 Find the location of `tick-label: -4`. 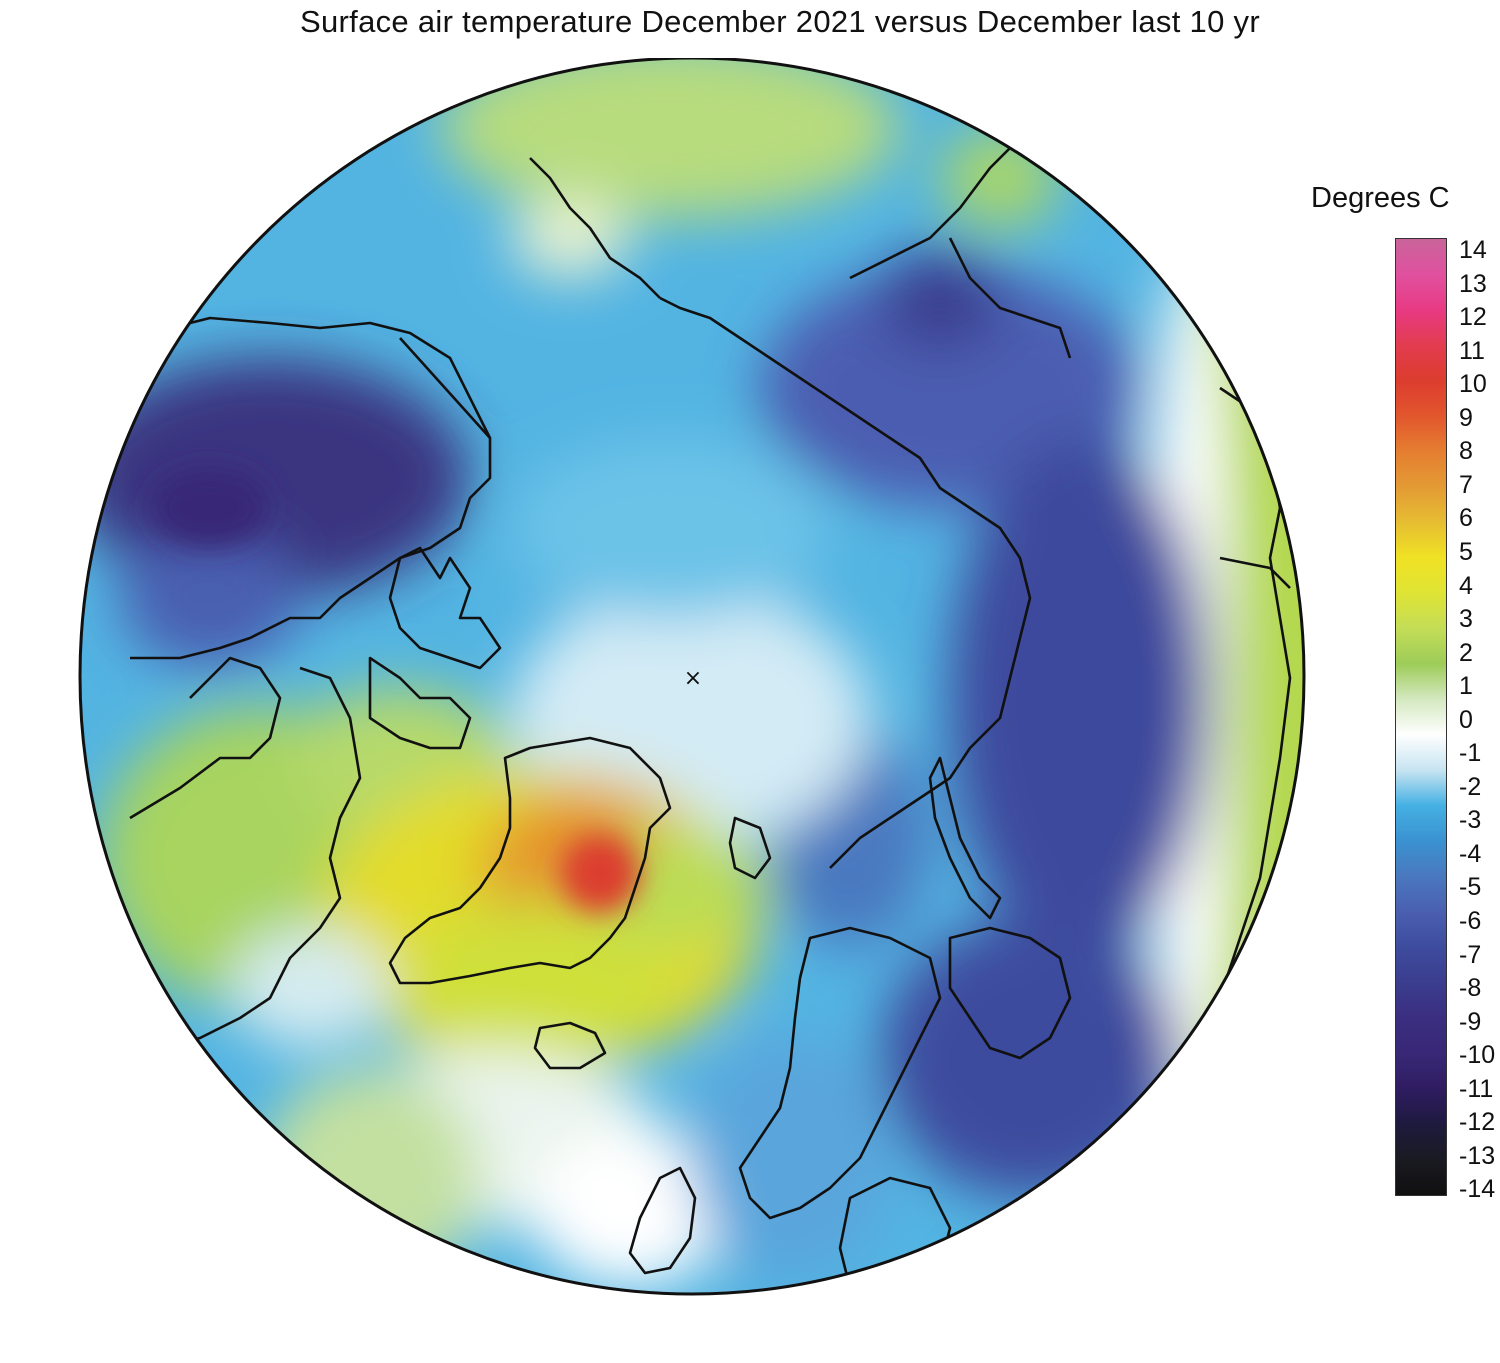

tick-label: -4 is located at coordinates (1470, 853).